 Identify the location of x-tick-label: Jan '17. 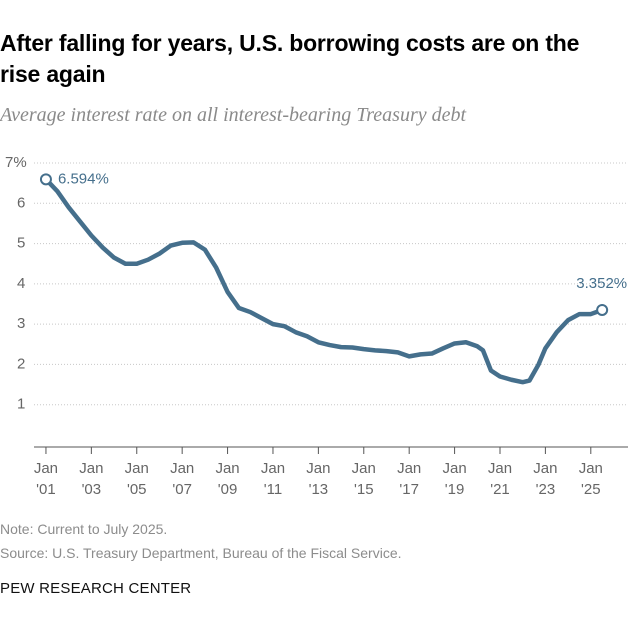
(409, 479).